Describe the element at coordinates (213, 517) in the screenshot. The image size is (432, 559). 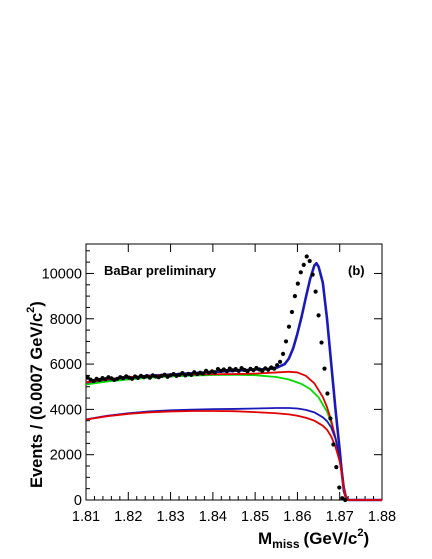
I see `x-tick-label: 1.84` at that location.